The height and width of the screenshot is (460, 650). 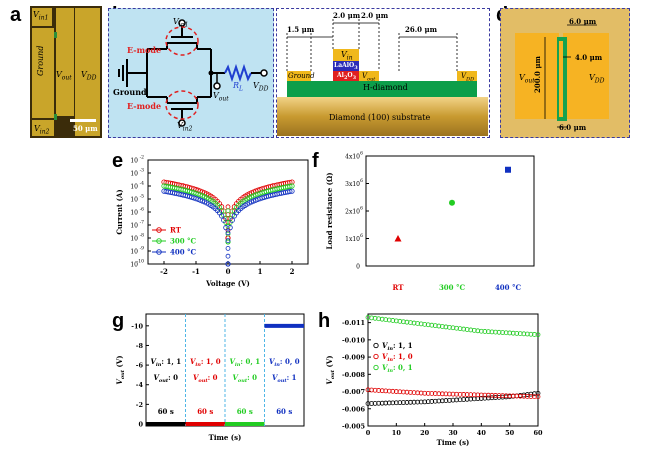 What do you see at coordinates (397, 346) in the screenshot?
I see `chart-h-legend-label: Vin: 1, 1` at bounding box center [397, 346].